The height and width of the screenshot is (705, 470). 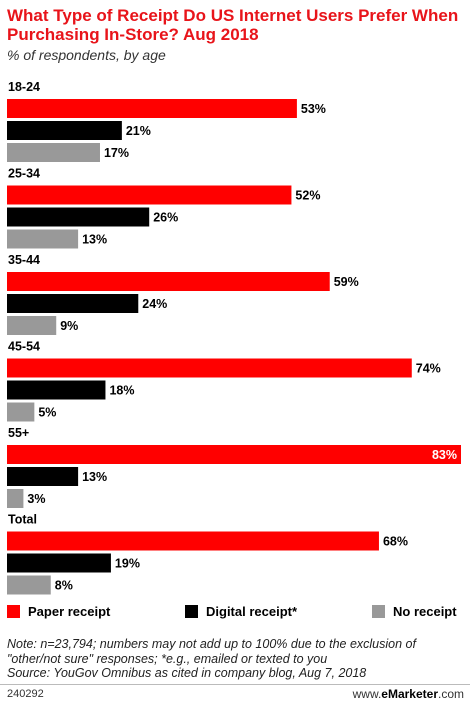 What do you see at coordinates (428, 369) in the screenshot?
I see `data-label-paper-3: 74%` at bounding box center [428, 369].